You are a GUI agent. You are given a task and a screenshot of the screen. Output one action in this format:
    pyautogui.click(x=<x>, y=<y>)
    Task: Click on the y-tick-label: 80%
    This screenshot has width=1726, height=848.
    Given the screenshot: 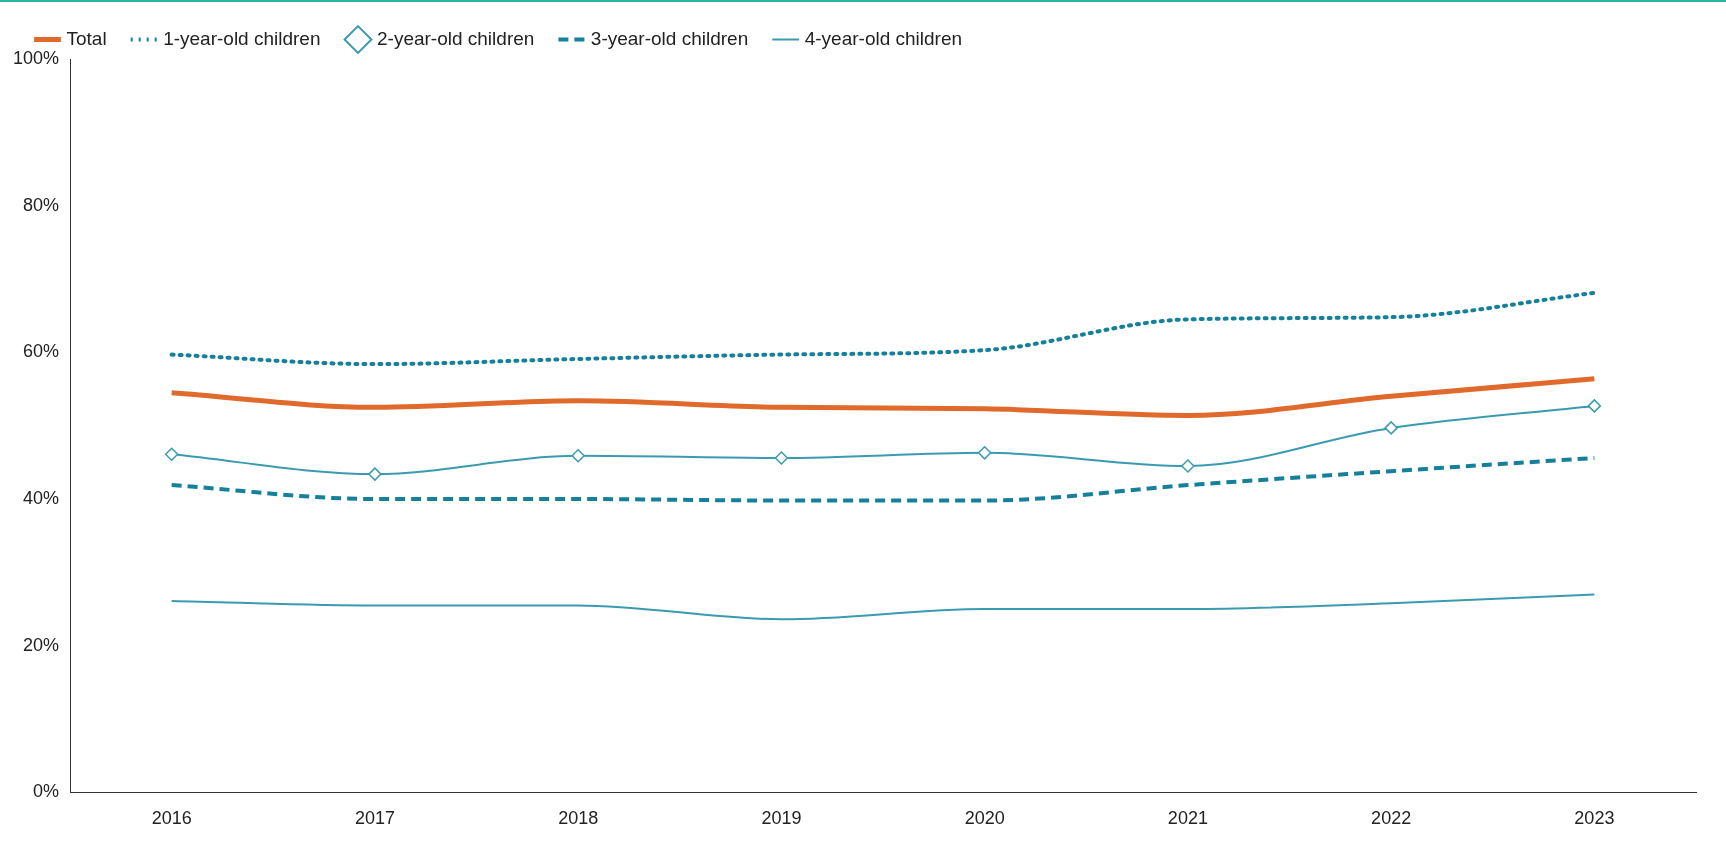 What is the action you would take?
    pyautogui.click(x=41, y=204)
    